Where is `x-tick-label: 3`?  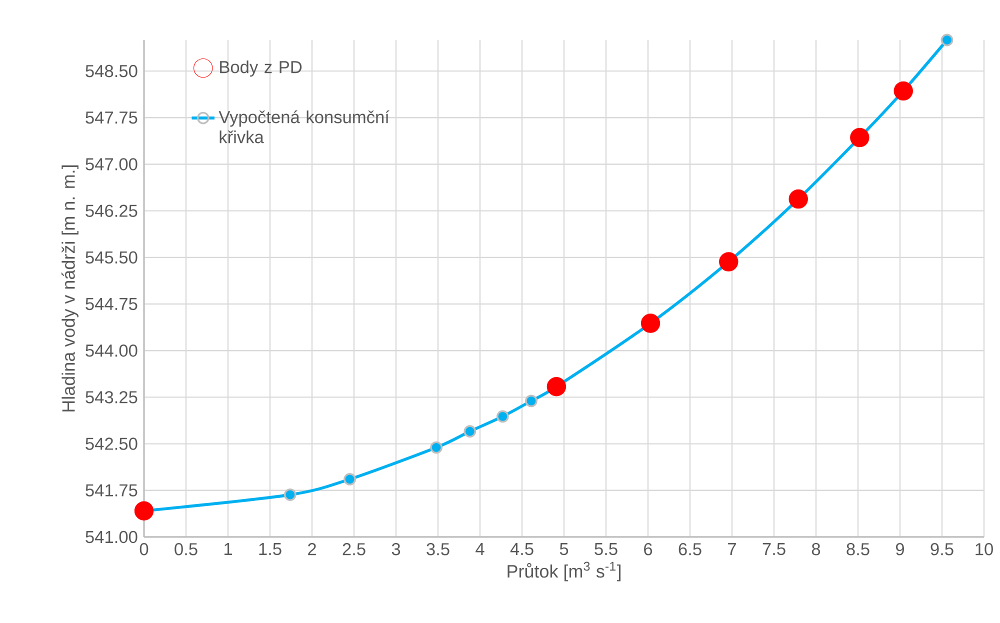
x-tick-label: 3 is located at coordinates (396, 549).